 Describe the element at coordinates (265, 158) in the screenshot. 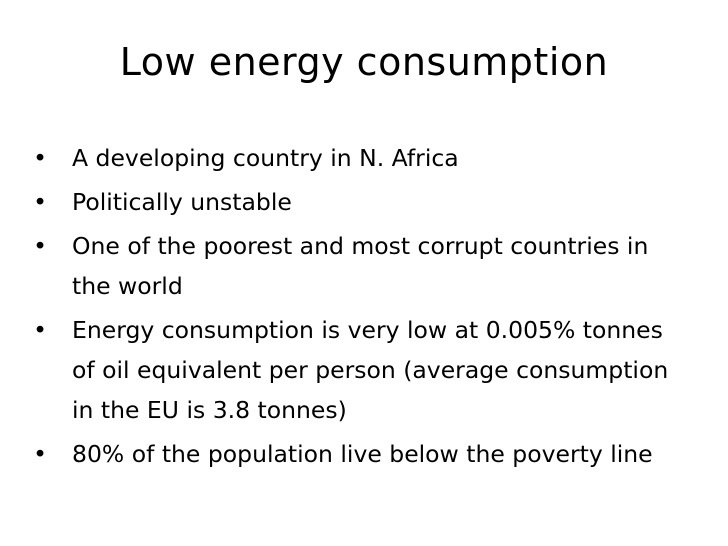

I see `bullet-text: A developing country in N. Africa` at that location.